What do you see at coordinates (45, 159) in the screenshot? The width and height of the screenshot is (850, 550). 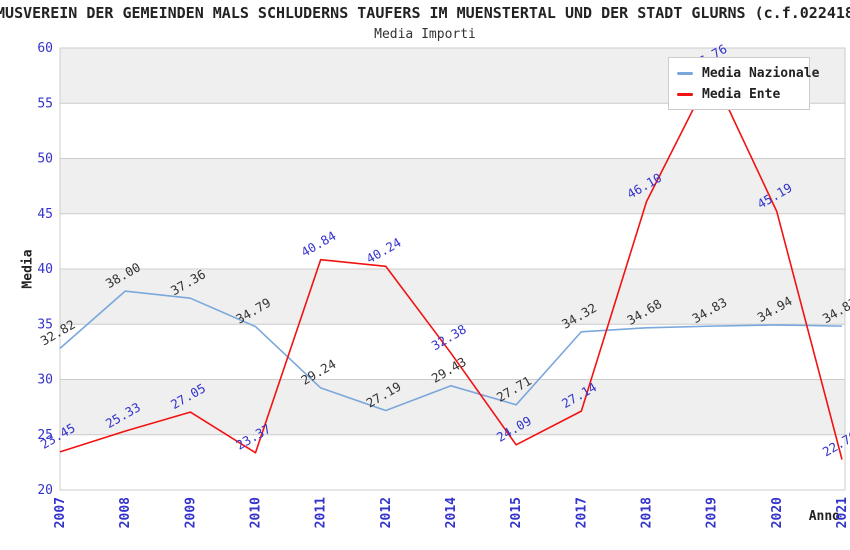 I see `y-tick-label: 50` at bounding box center [45, 159].